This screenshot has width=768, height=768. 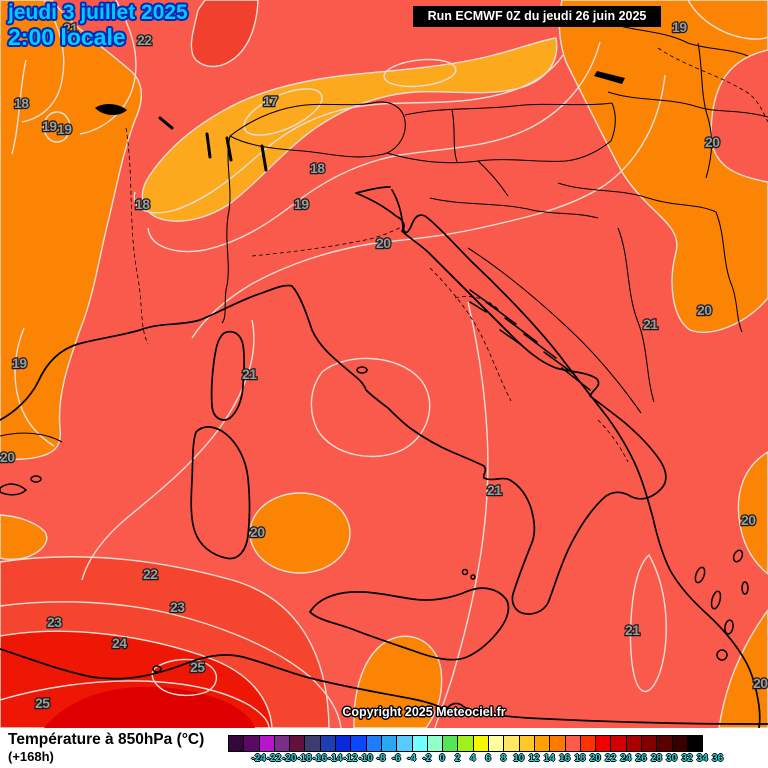 I want to click on model-run-banner: Run ECMWF 0Z du jeudi 26 juin 2025, so click(x=537, y=16).